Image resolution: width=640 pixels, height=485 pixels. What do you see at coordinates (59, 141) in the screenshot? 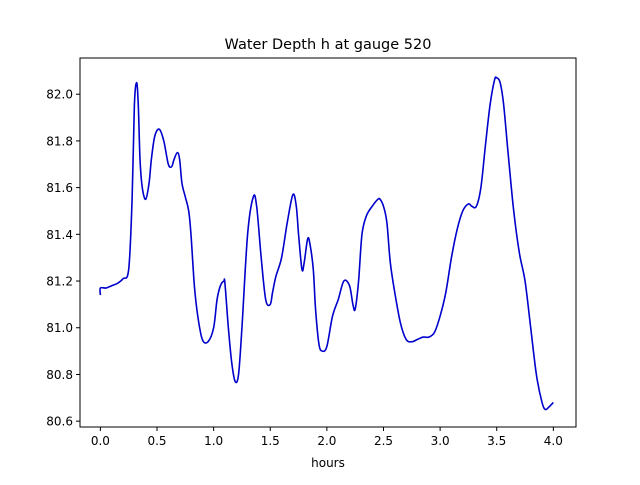
I see `y-tick-label: 81.8` at bounding box center [59, 141].